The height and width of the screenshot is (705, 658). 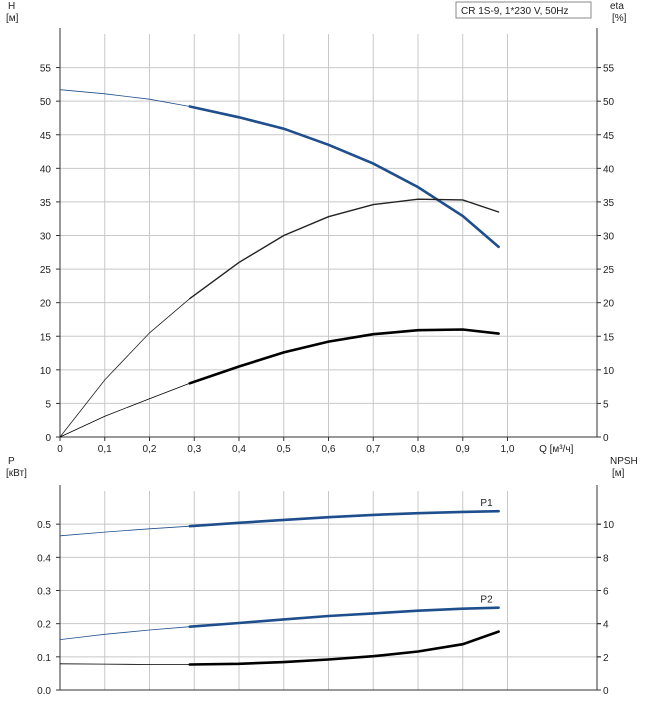 What do you see at coordinates (46, 337) in the screenshot?
I see `panel-1-left-tick-label: 15` at bounding box center [46, 337].